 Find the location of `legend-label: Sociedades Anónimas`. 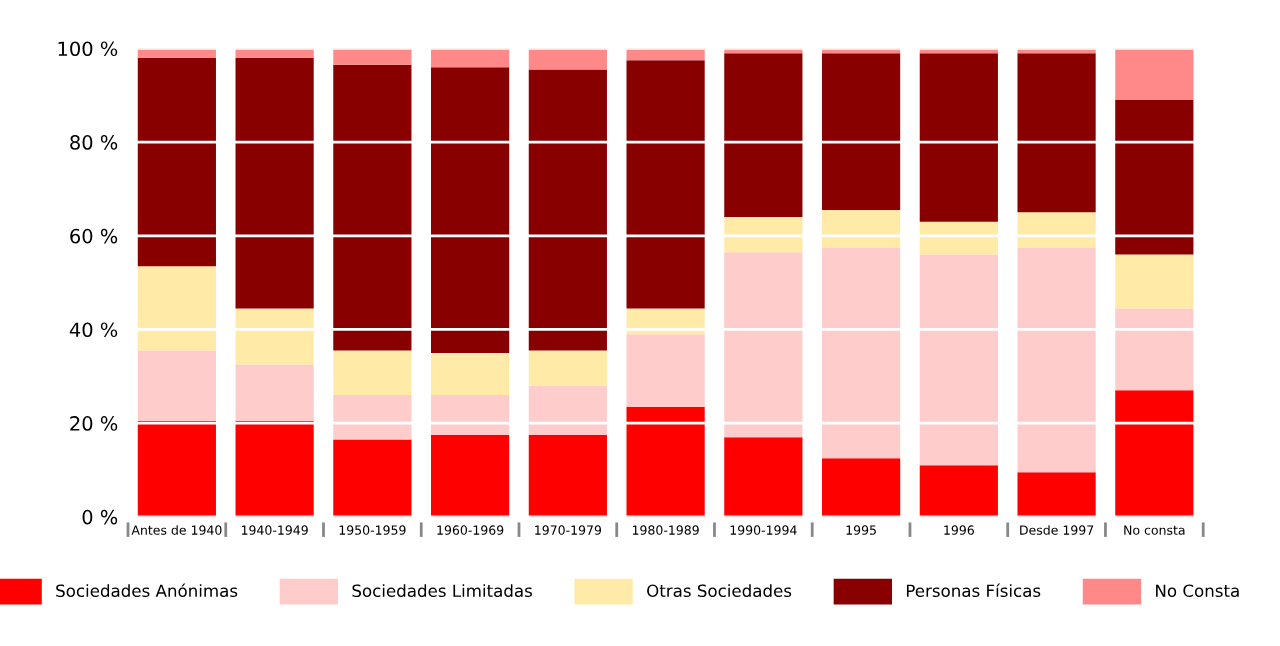

legend-label: Sociedades Anónimas is located at coordinates (147, 590).